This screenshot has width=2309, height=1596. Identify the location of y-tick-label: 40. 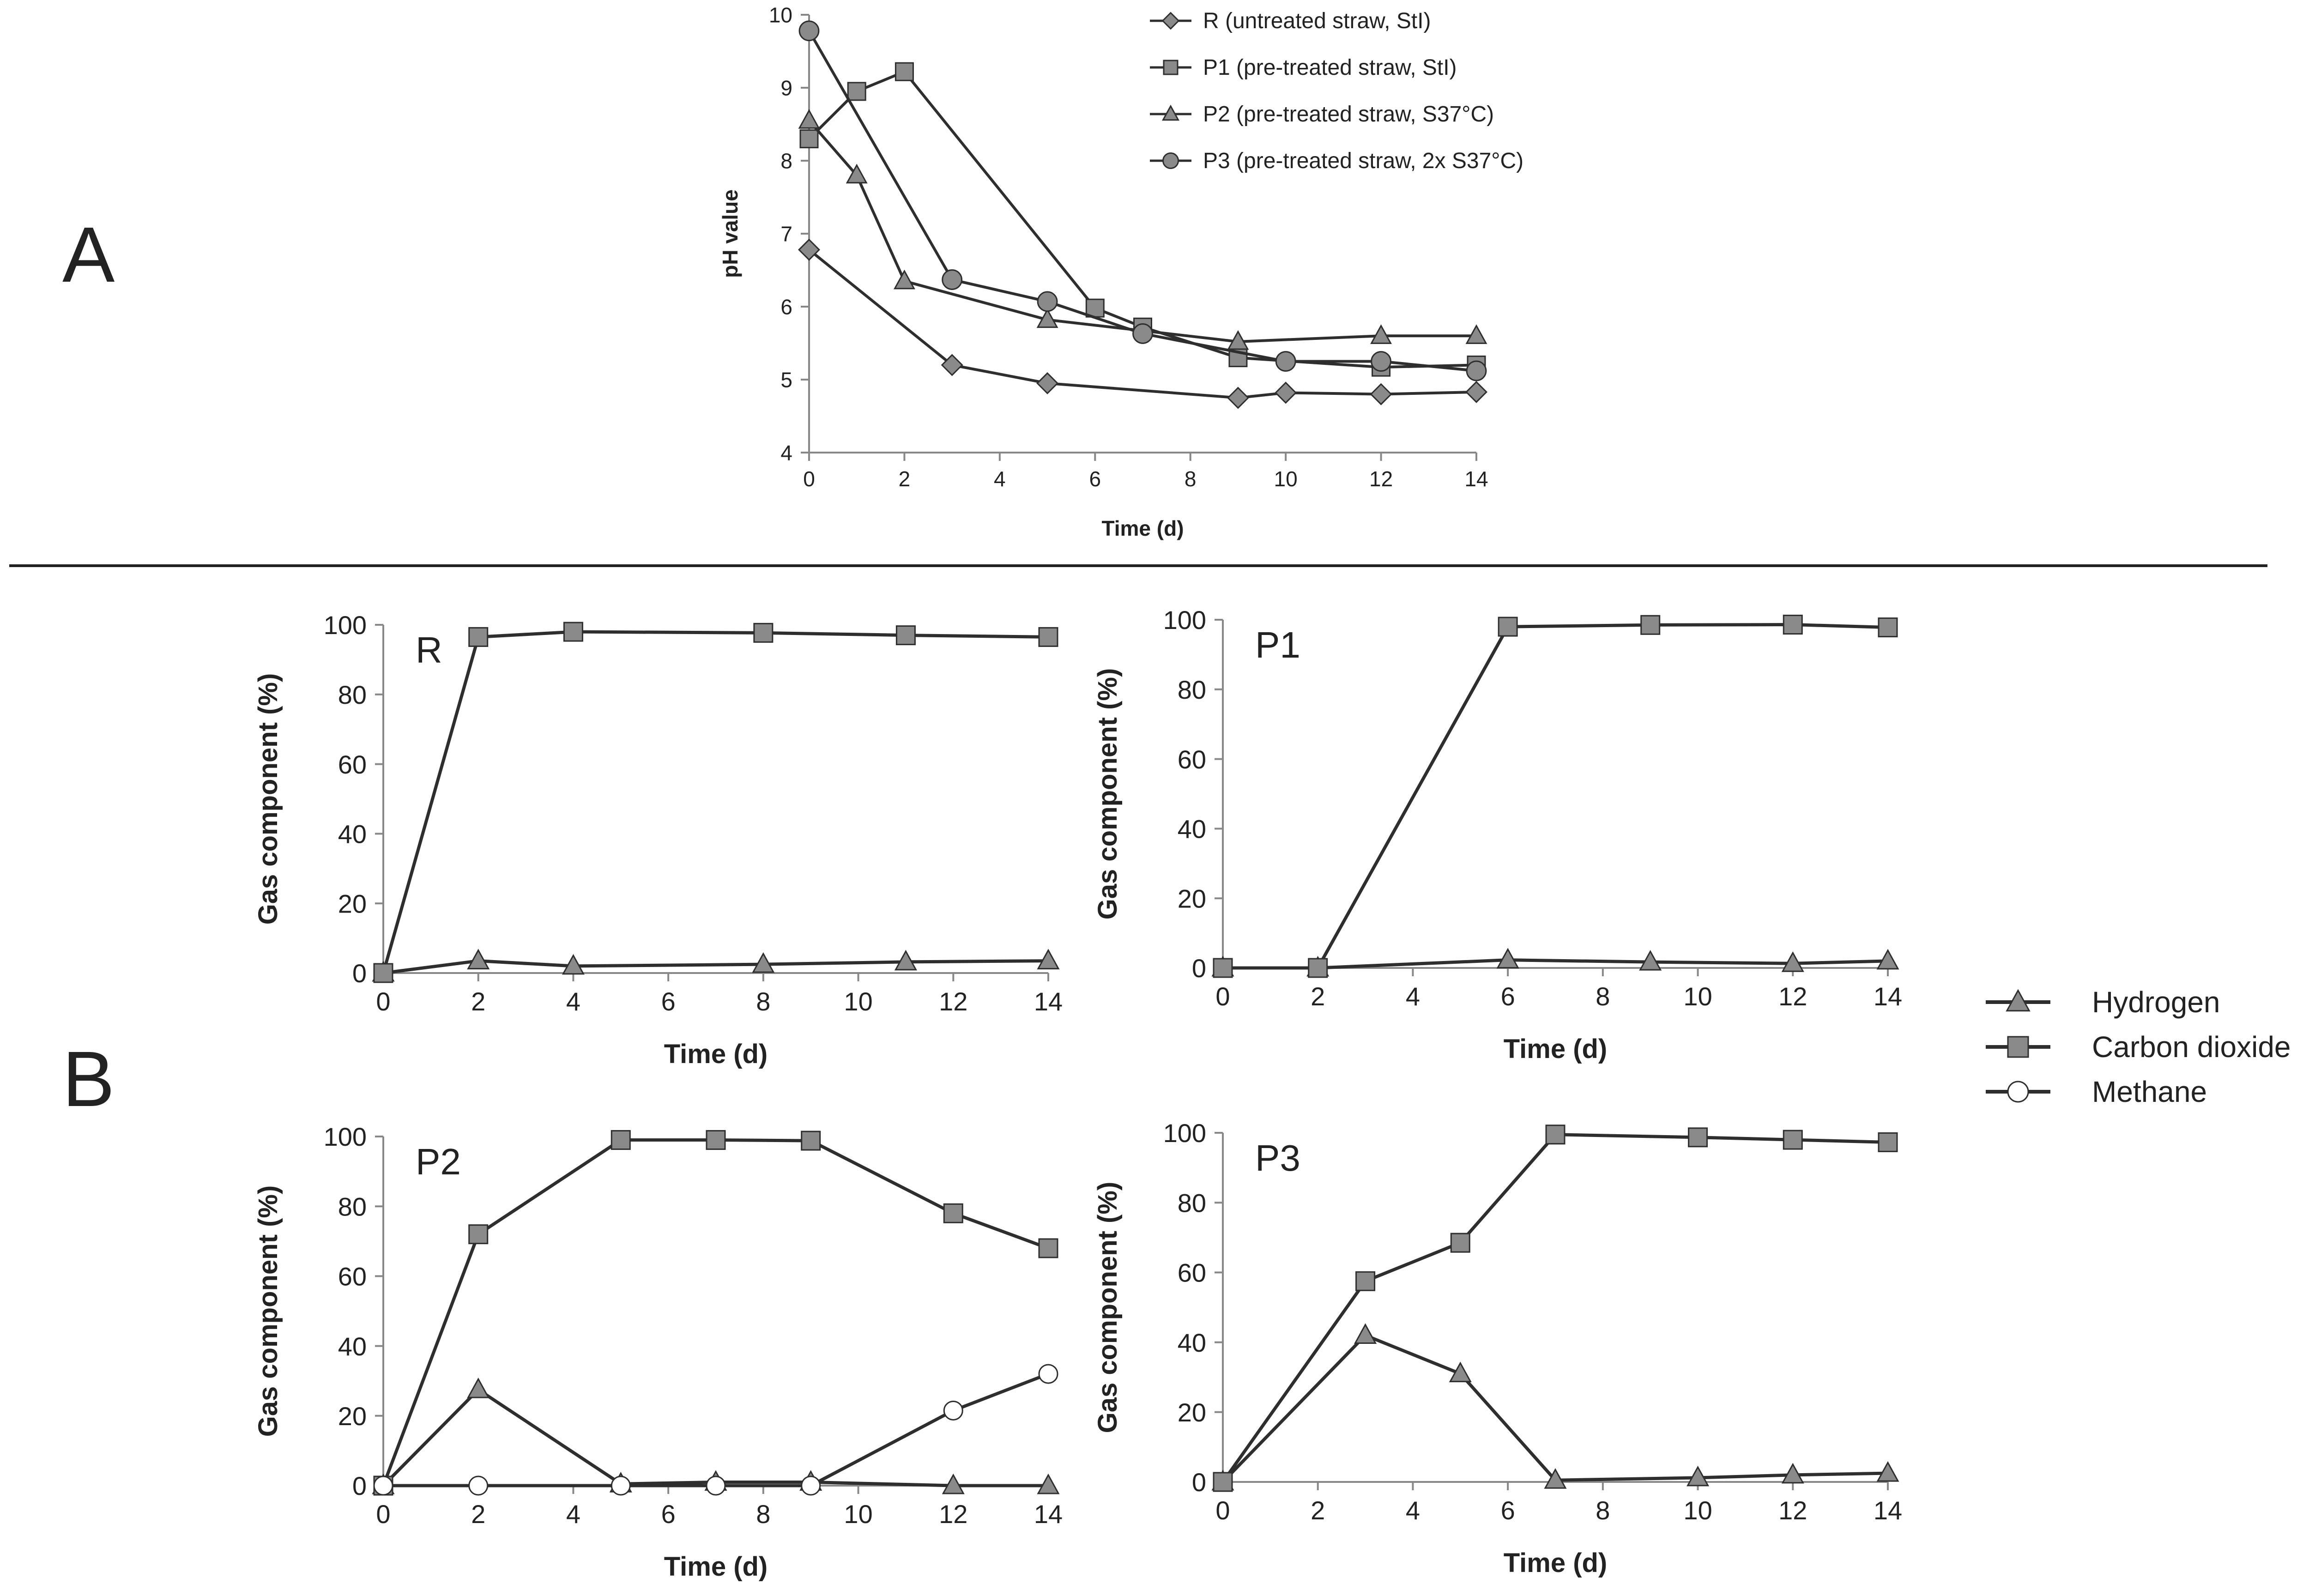
(352, 834).